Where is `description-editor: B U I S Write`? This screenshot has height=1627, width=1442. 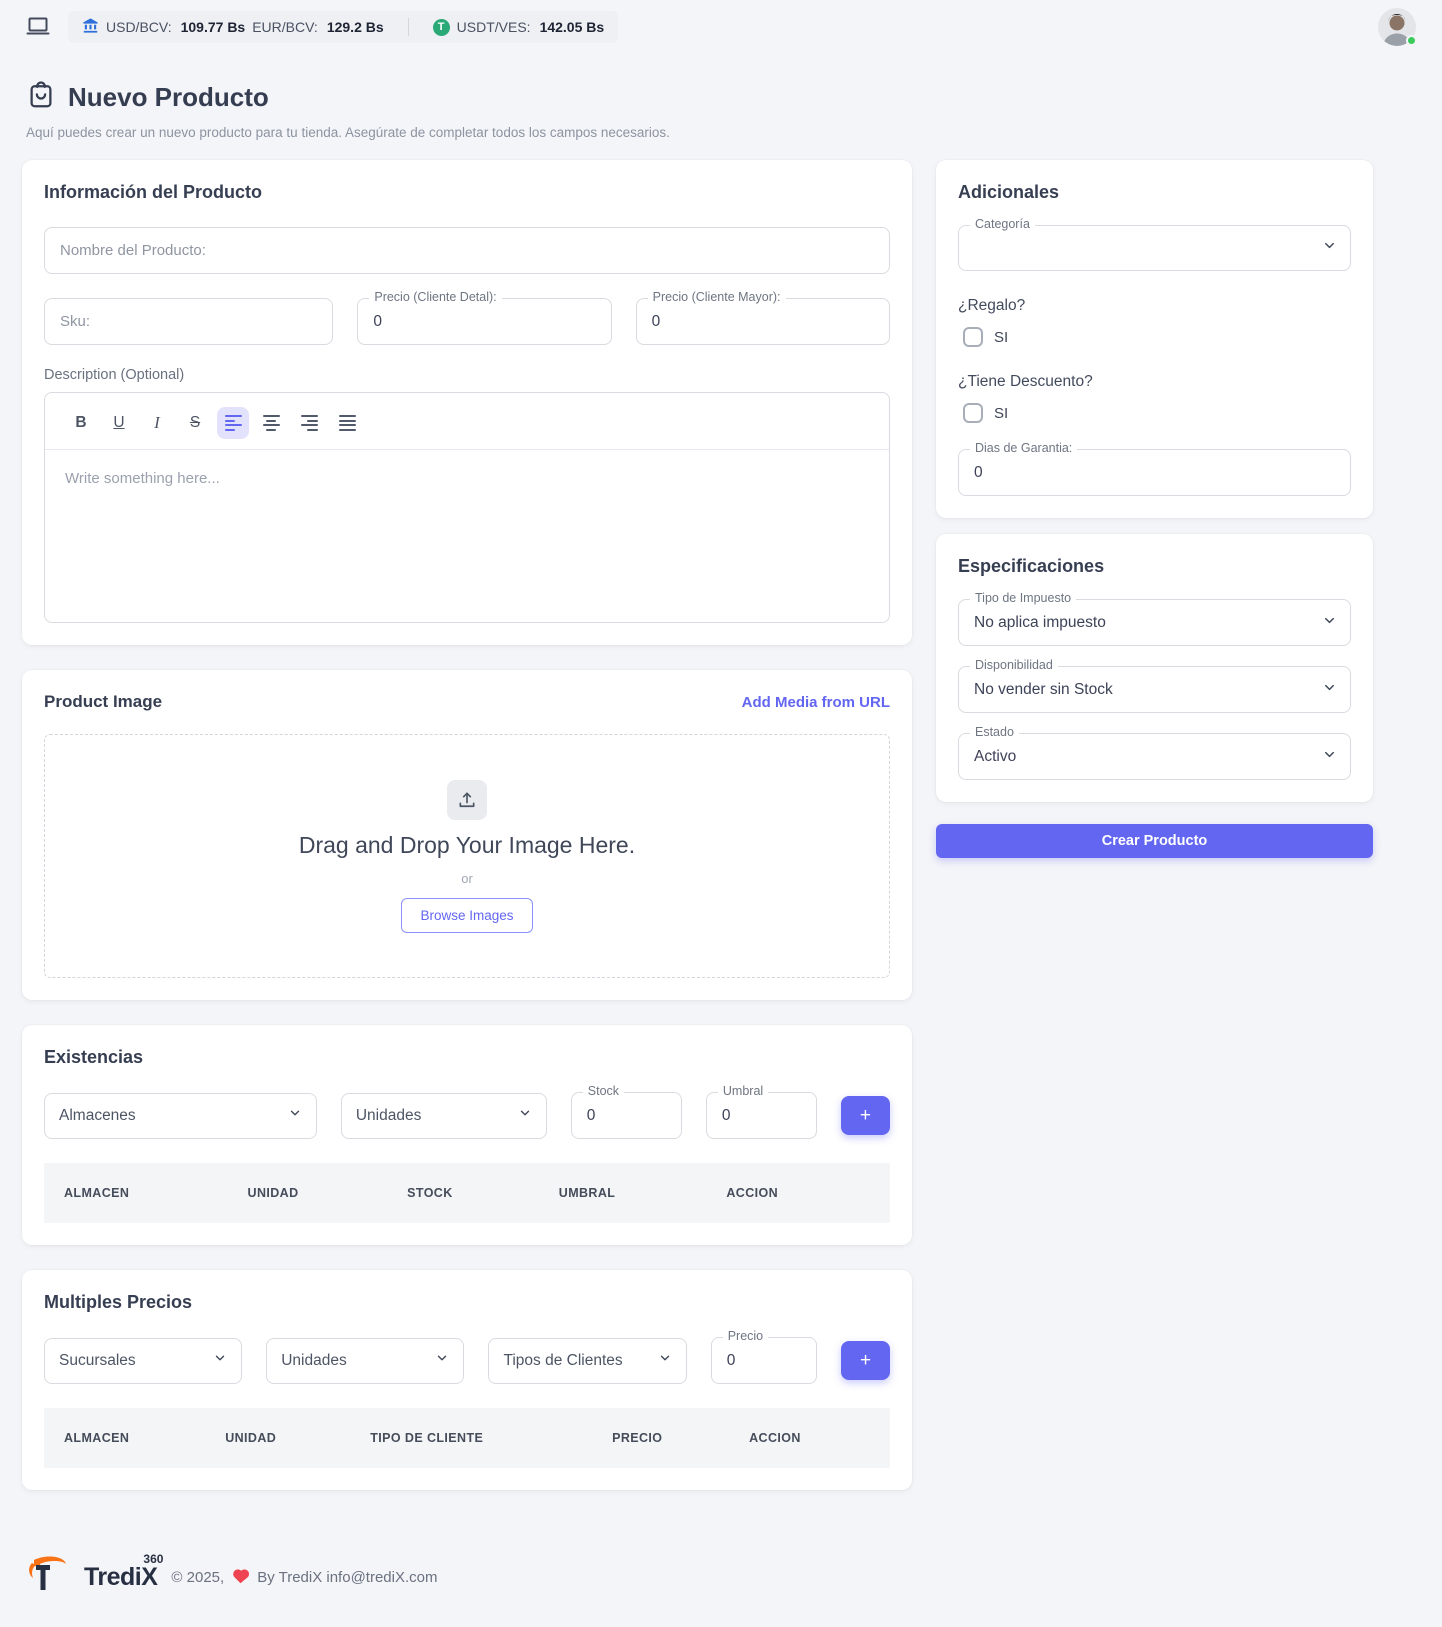 description-editor: B U I S Write is located at coordinates (467, 507).